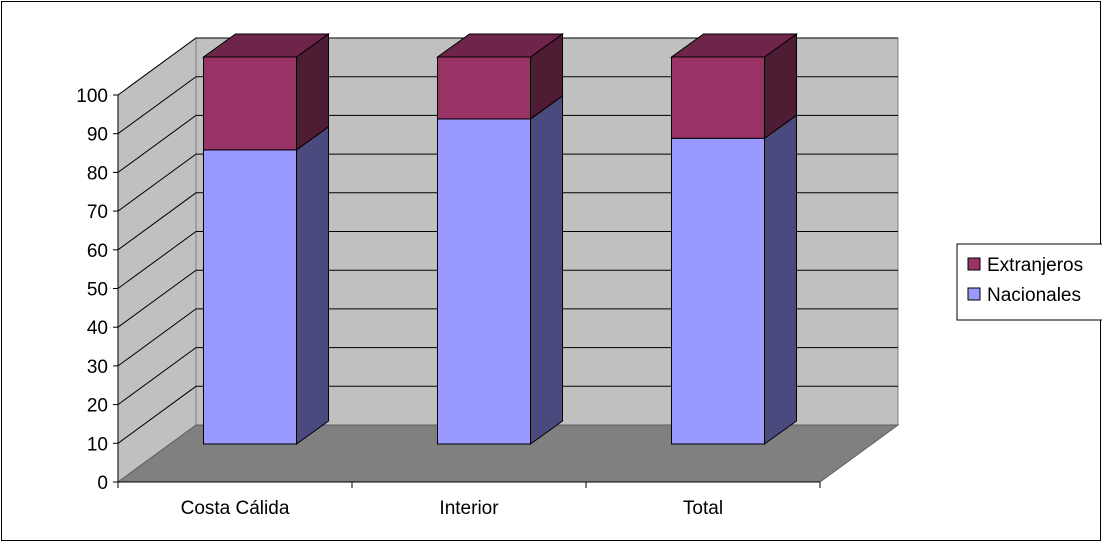 This screenshot has width=1104, height=543. Describe the element at coordinates (97, 290) in the screenshot. I see `y-tick-label: 50` at that location.